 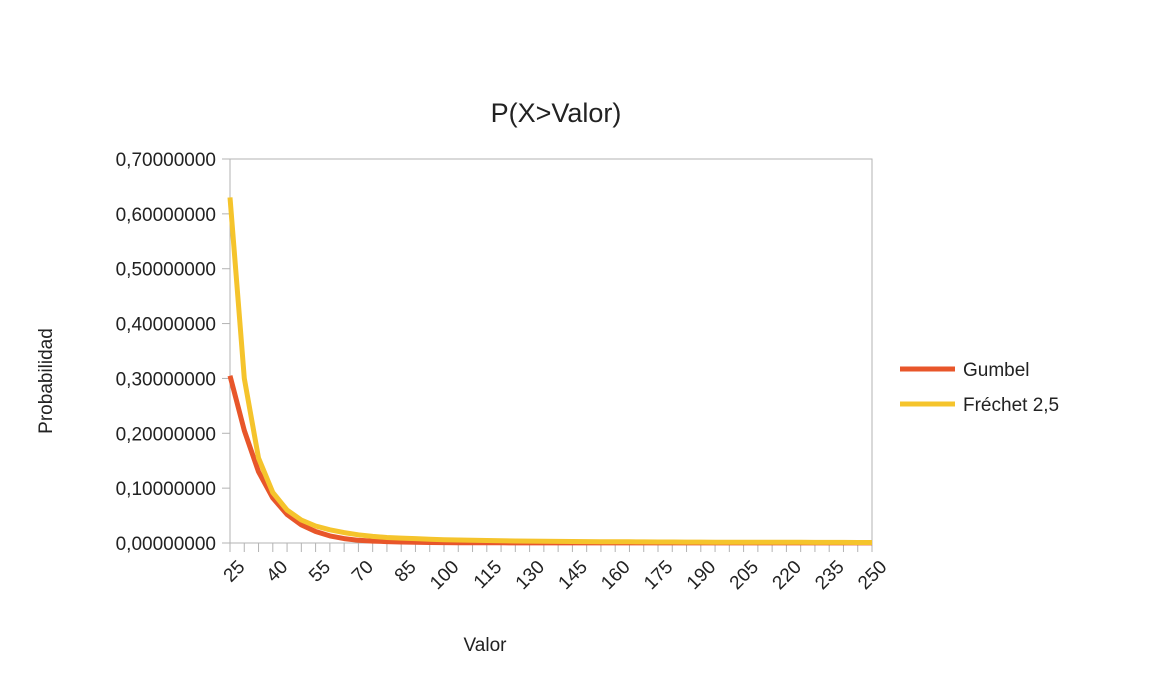 What do you see at coordinates (277, 572) in the screenshot?
I see `x-tick-label: 40` at bounding box center [277, 572].